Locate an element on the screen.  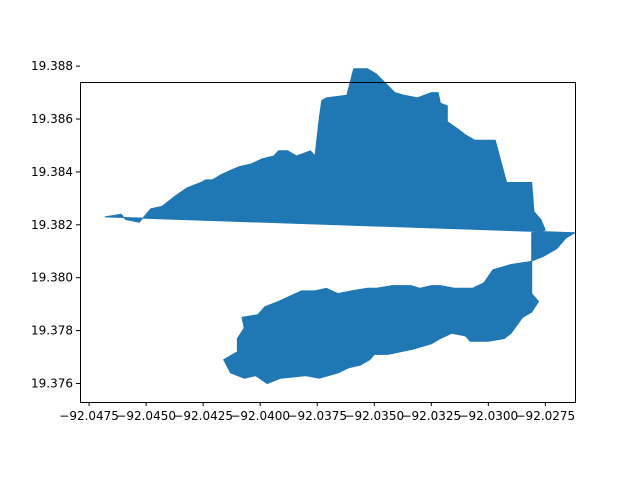
y-tick-label: 19.378 is located at coordinates (52, 331).